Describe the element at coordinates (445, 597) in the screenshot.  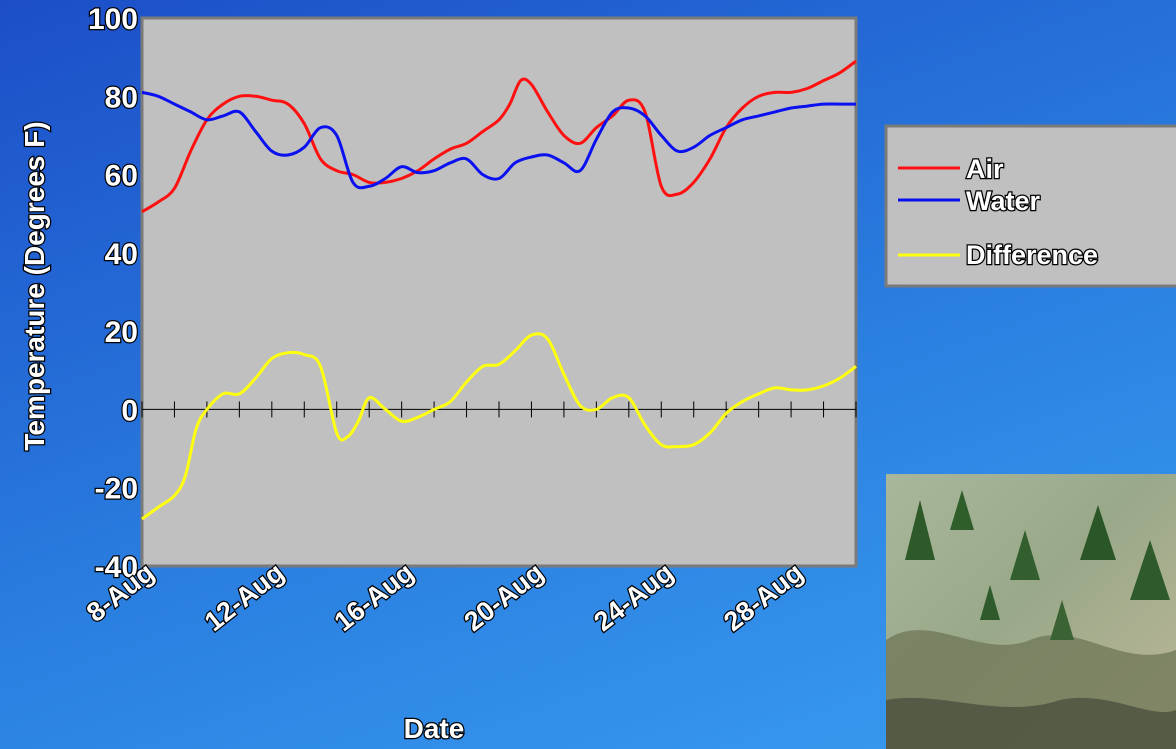
I see `x-tick-labels: 8-Aug 12-Aug 16-Aug 20-Aug 24-Aug 28-Aug` at that location.